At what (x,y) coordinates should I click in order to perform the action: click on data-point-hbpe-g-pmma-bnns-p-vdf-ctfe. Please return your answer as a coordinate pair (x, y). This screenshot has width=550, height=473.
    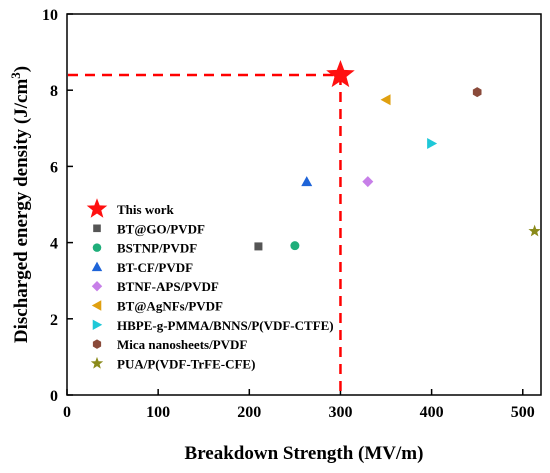
    Looking at the image, I should click on (432, 144).